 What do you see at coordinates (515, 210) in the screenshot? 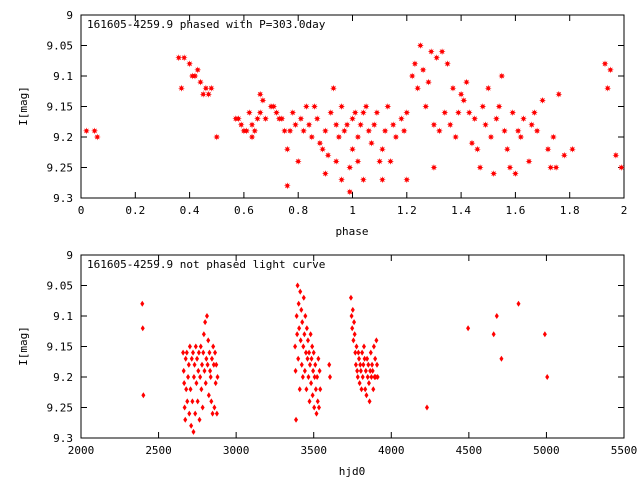
I see `x-tick-label: 1.6` at bounding box center [515, 210].